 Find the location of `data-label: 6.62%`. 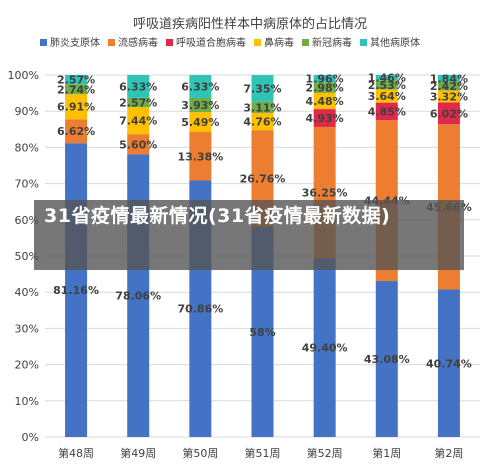

data-label: 6.62% is located at coordinates (76, 131).